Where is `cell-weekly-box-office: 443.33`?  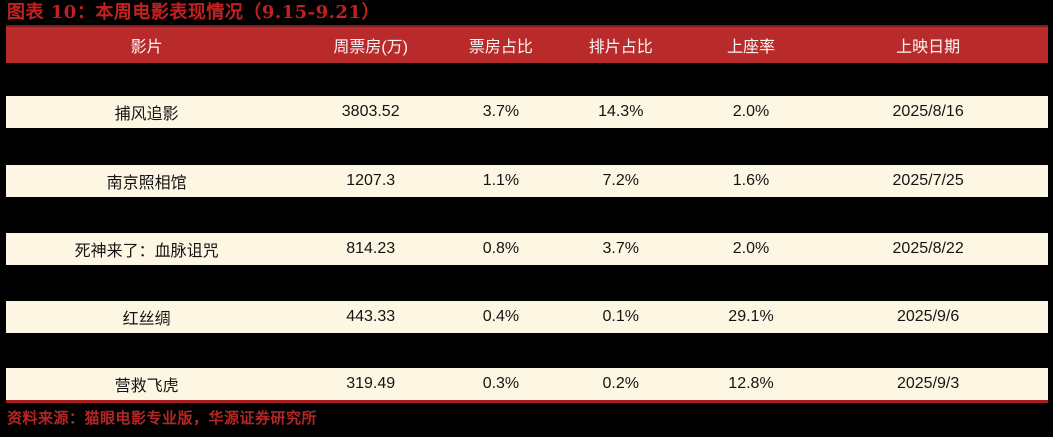 cell-weekly-box-office: 443.33 is located at coordinates (371, 316).